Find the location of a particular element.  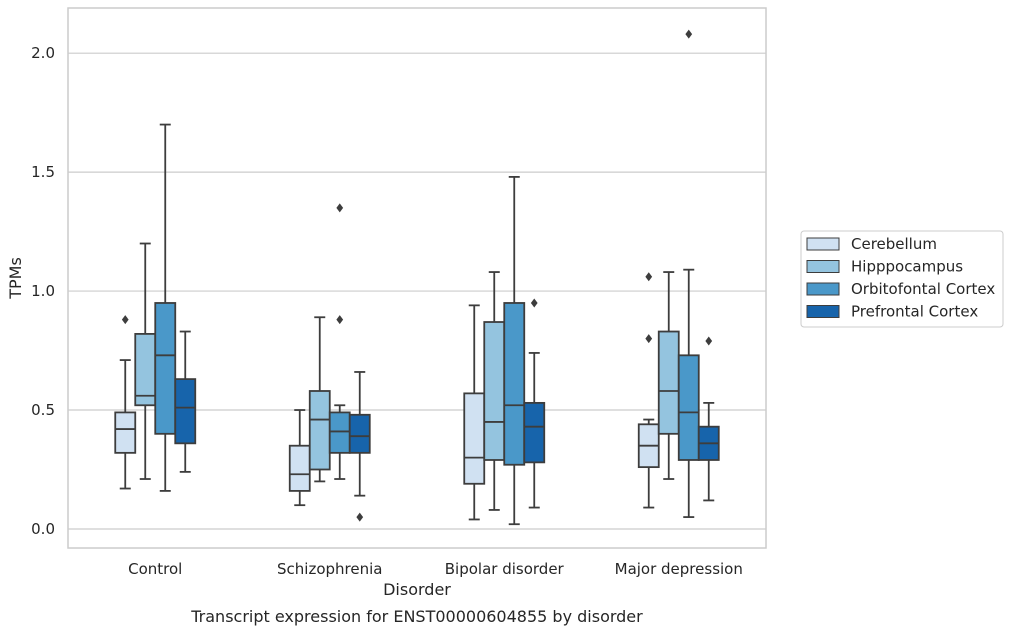

y-tick-labels: 0.0 0.5 1.0 1.5 2.0 is located at coordinates (43, 291).